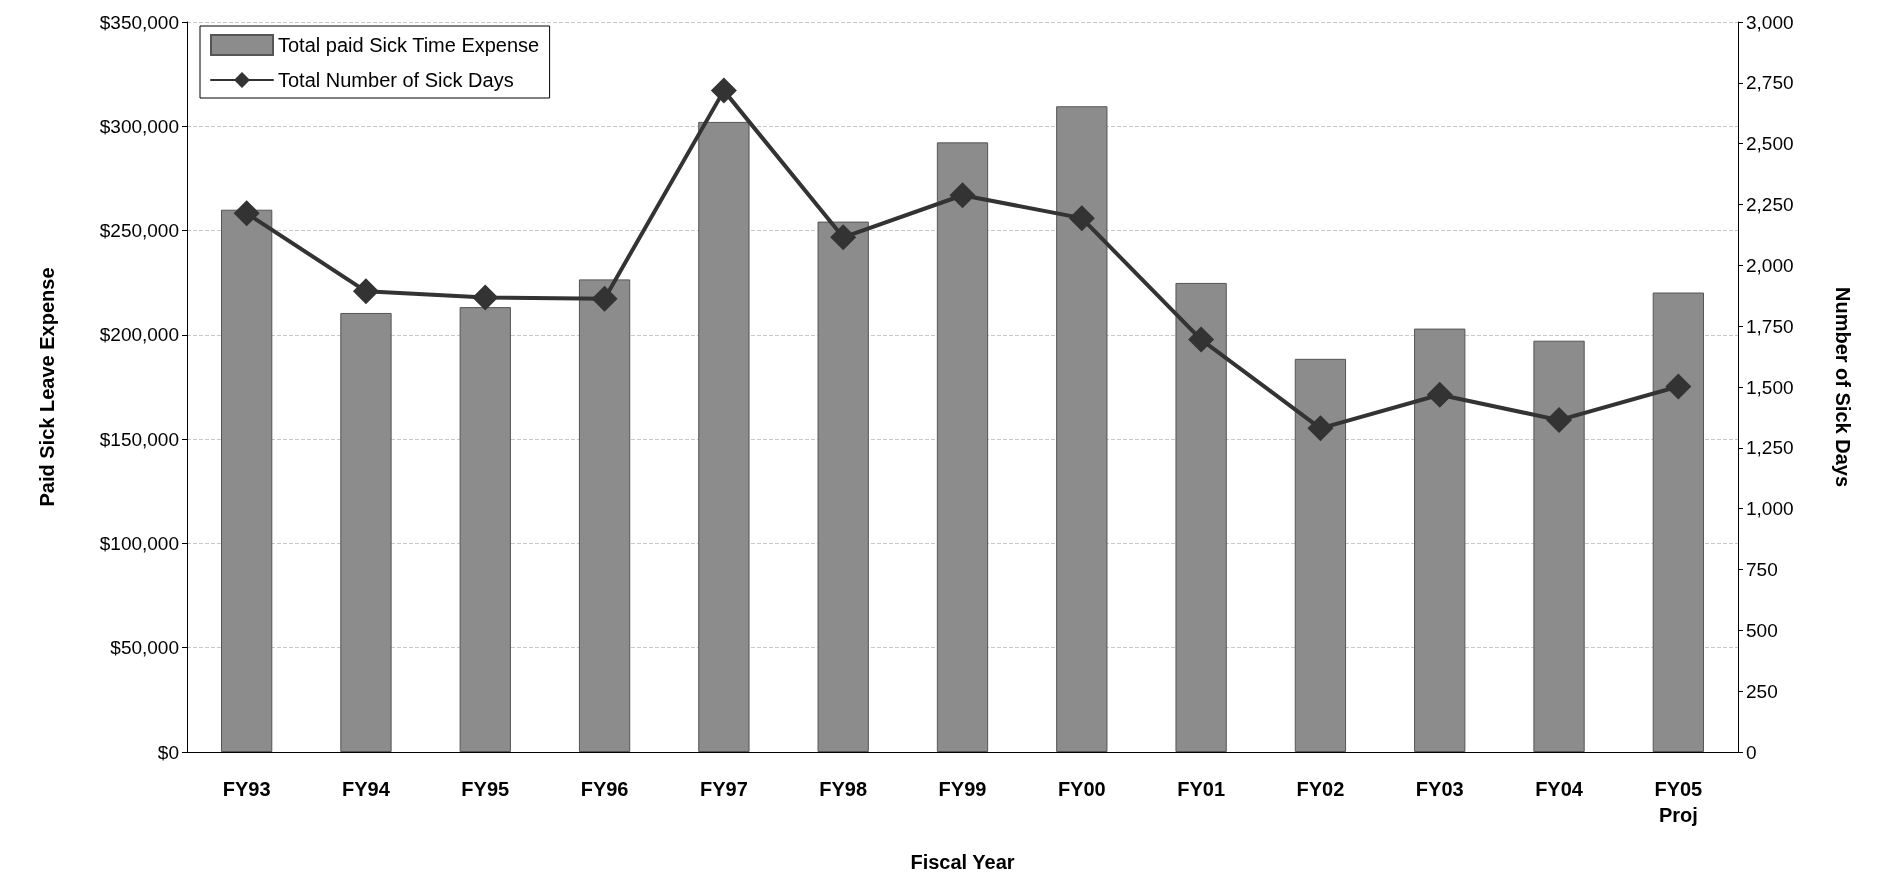 The height and width of the screenshot is (884, 1896). I want to click on y-tick-label: $200,000, so click(139, 335).